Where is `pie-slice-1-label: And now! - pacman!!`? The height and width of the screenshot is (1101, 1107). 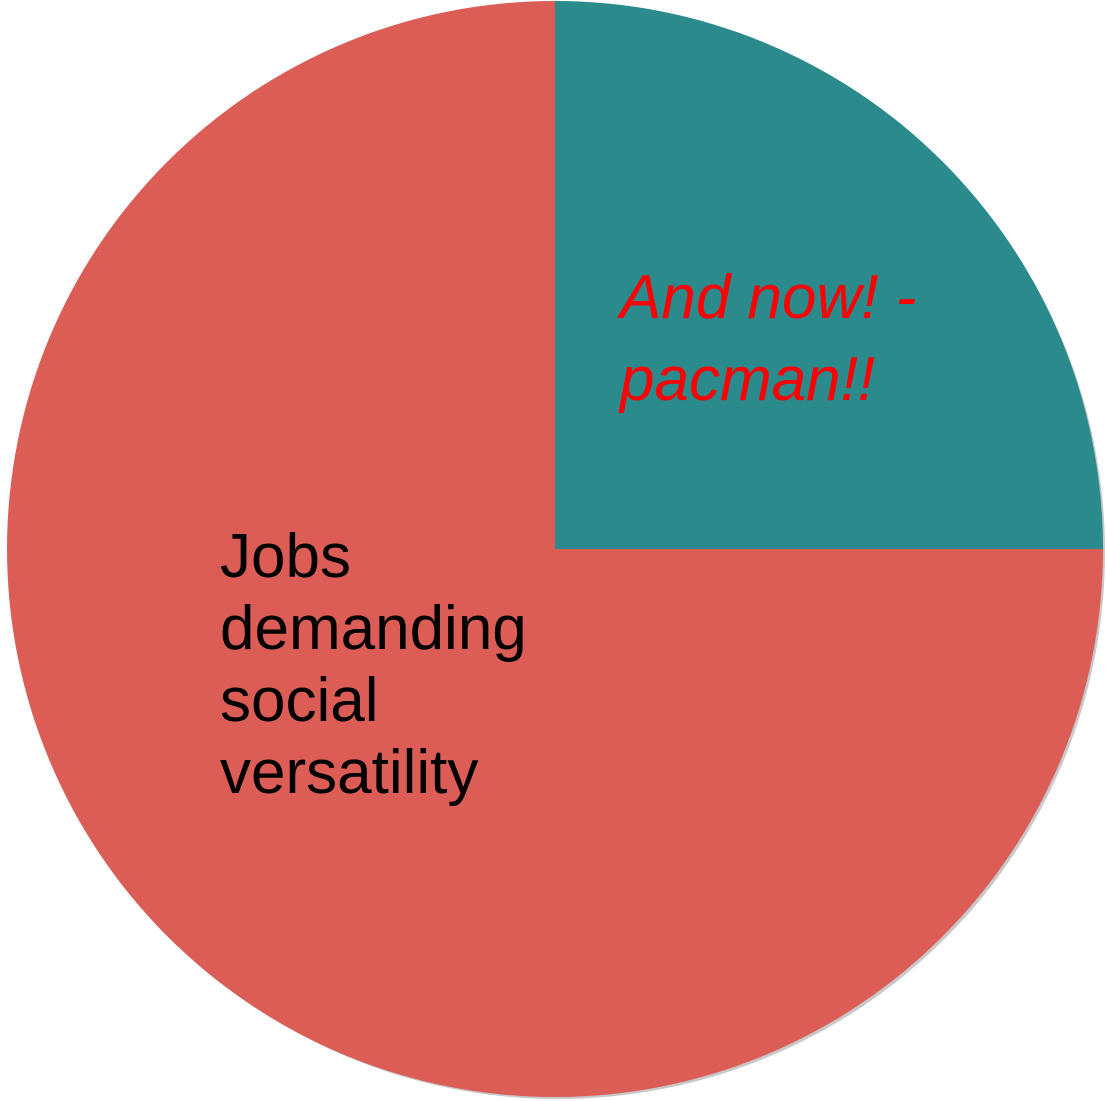 pie-slice-1-label: And now! - pacman!! is located at coordinates (766, 338).